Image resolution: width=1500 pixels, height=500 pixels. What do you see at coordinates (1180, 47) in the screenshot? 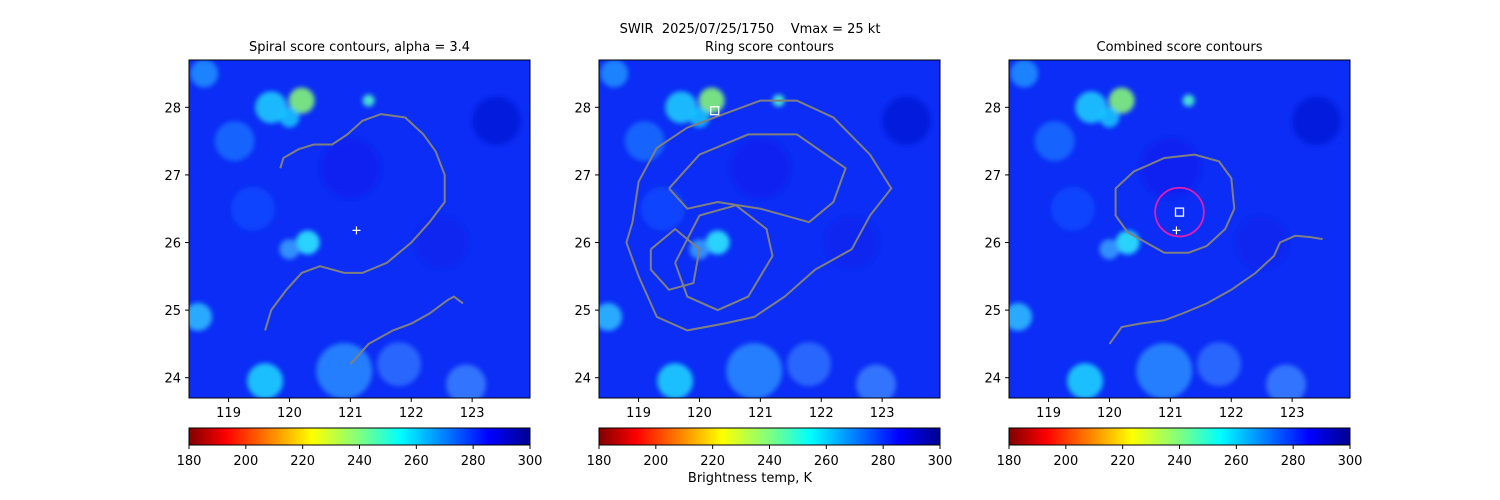
I see `panel-title: Combined score contours` at bounding box center [1180, 47].